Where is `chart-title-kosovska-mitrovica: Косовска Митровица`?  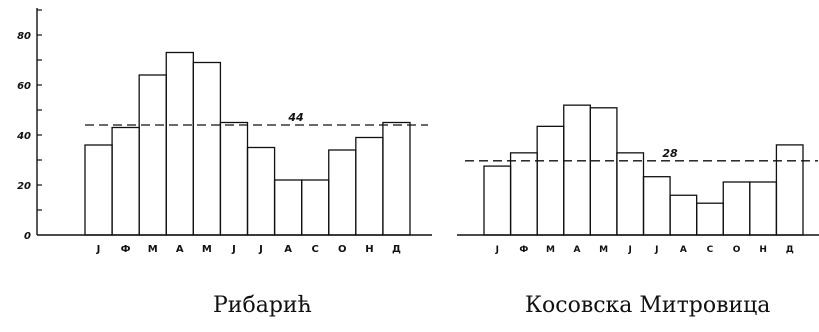 chart-title-kosovska-mitrovica: Косовска Митровица is located at coordinates (648, 305).